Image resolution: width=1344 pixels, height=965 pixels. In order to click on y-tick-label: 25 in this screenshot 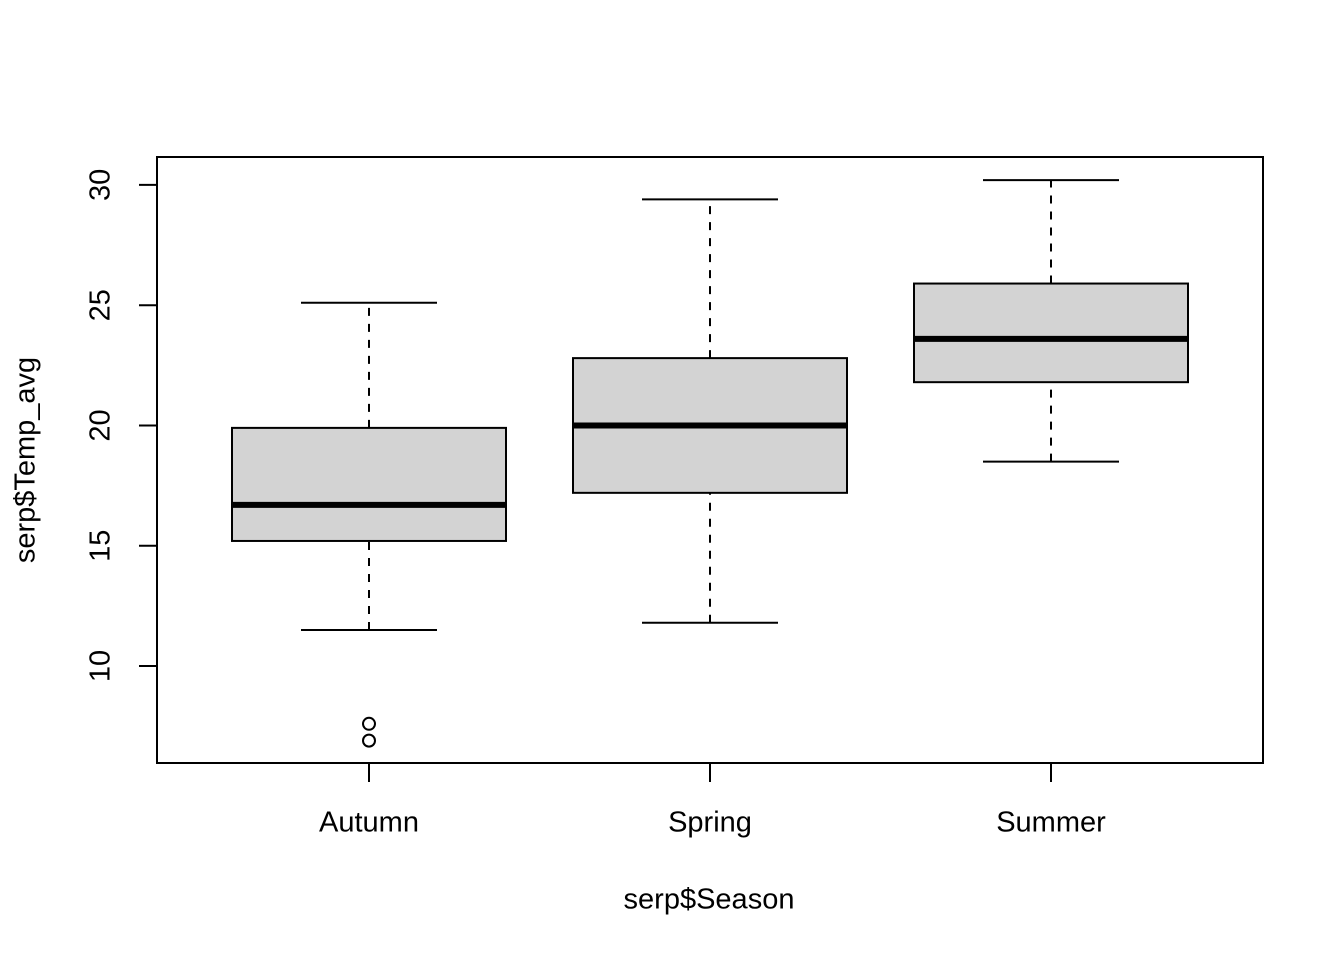, I will do `click(101, 305)`.